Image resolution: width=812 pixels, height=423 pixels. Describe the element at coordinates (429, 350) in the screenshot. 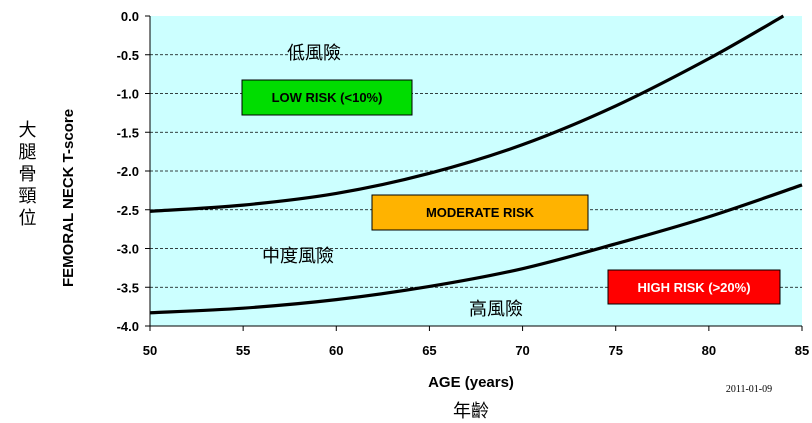

I see `x-tick-label: 65` at that location.